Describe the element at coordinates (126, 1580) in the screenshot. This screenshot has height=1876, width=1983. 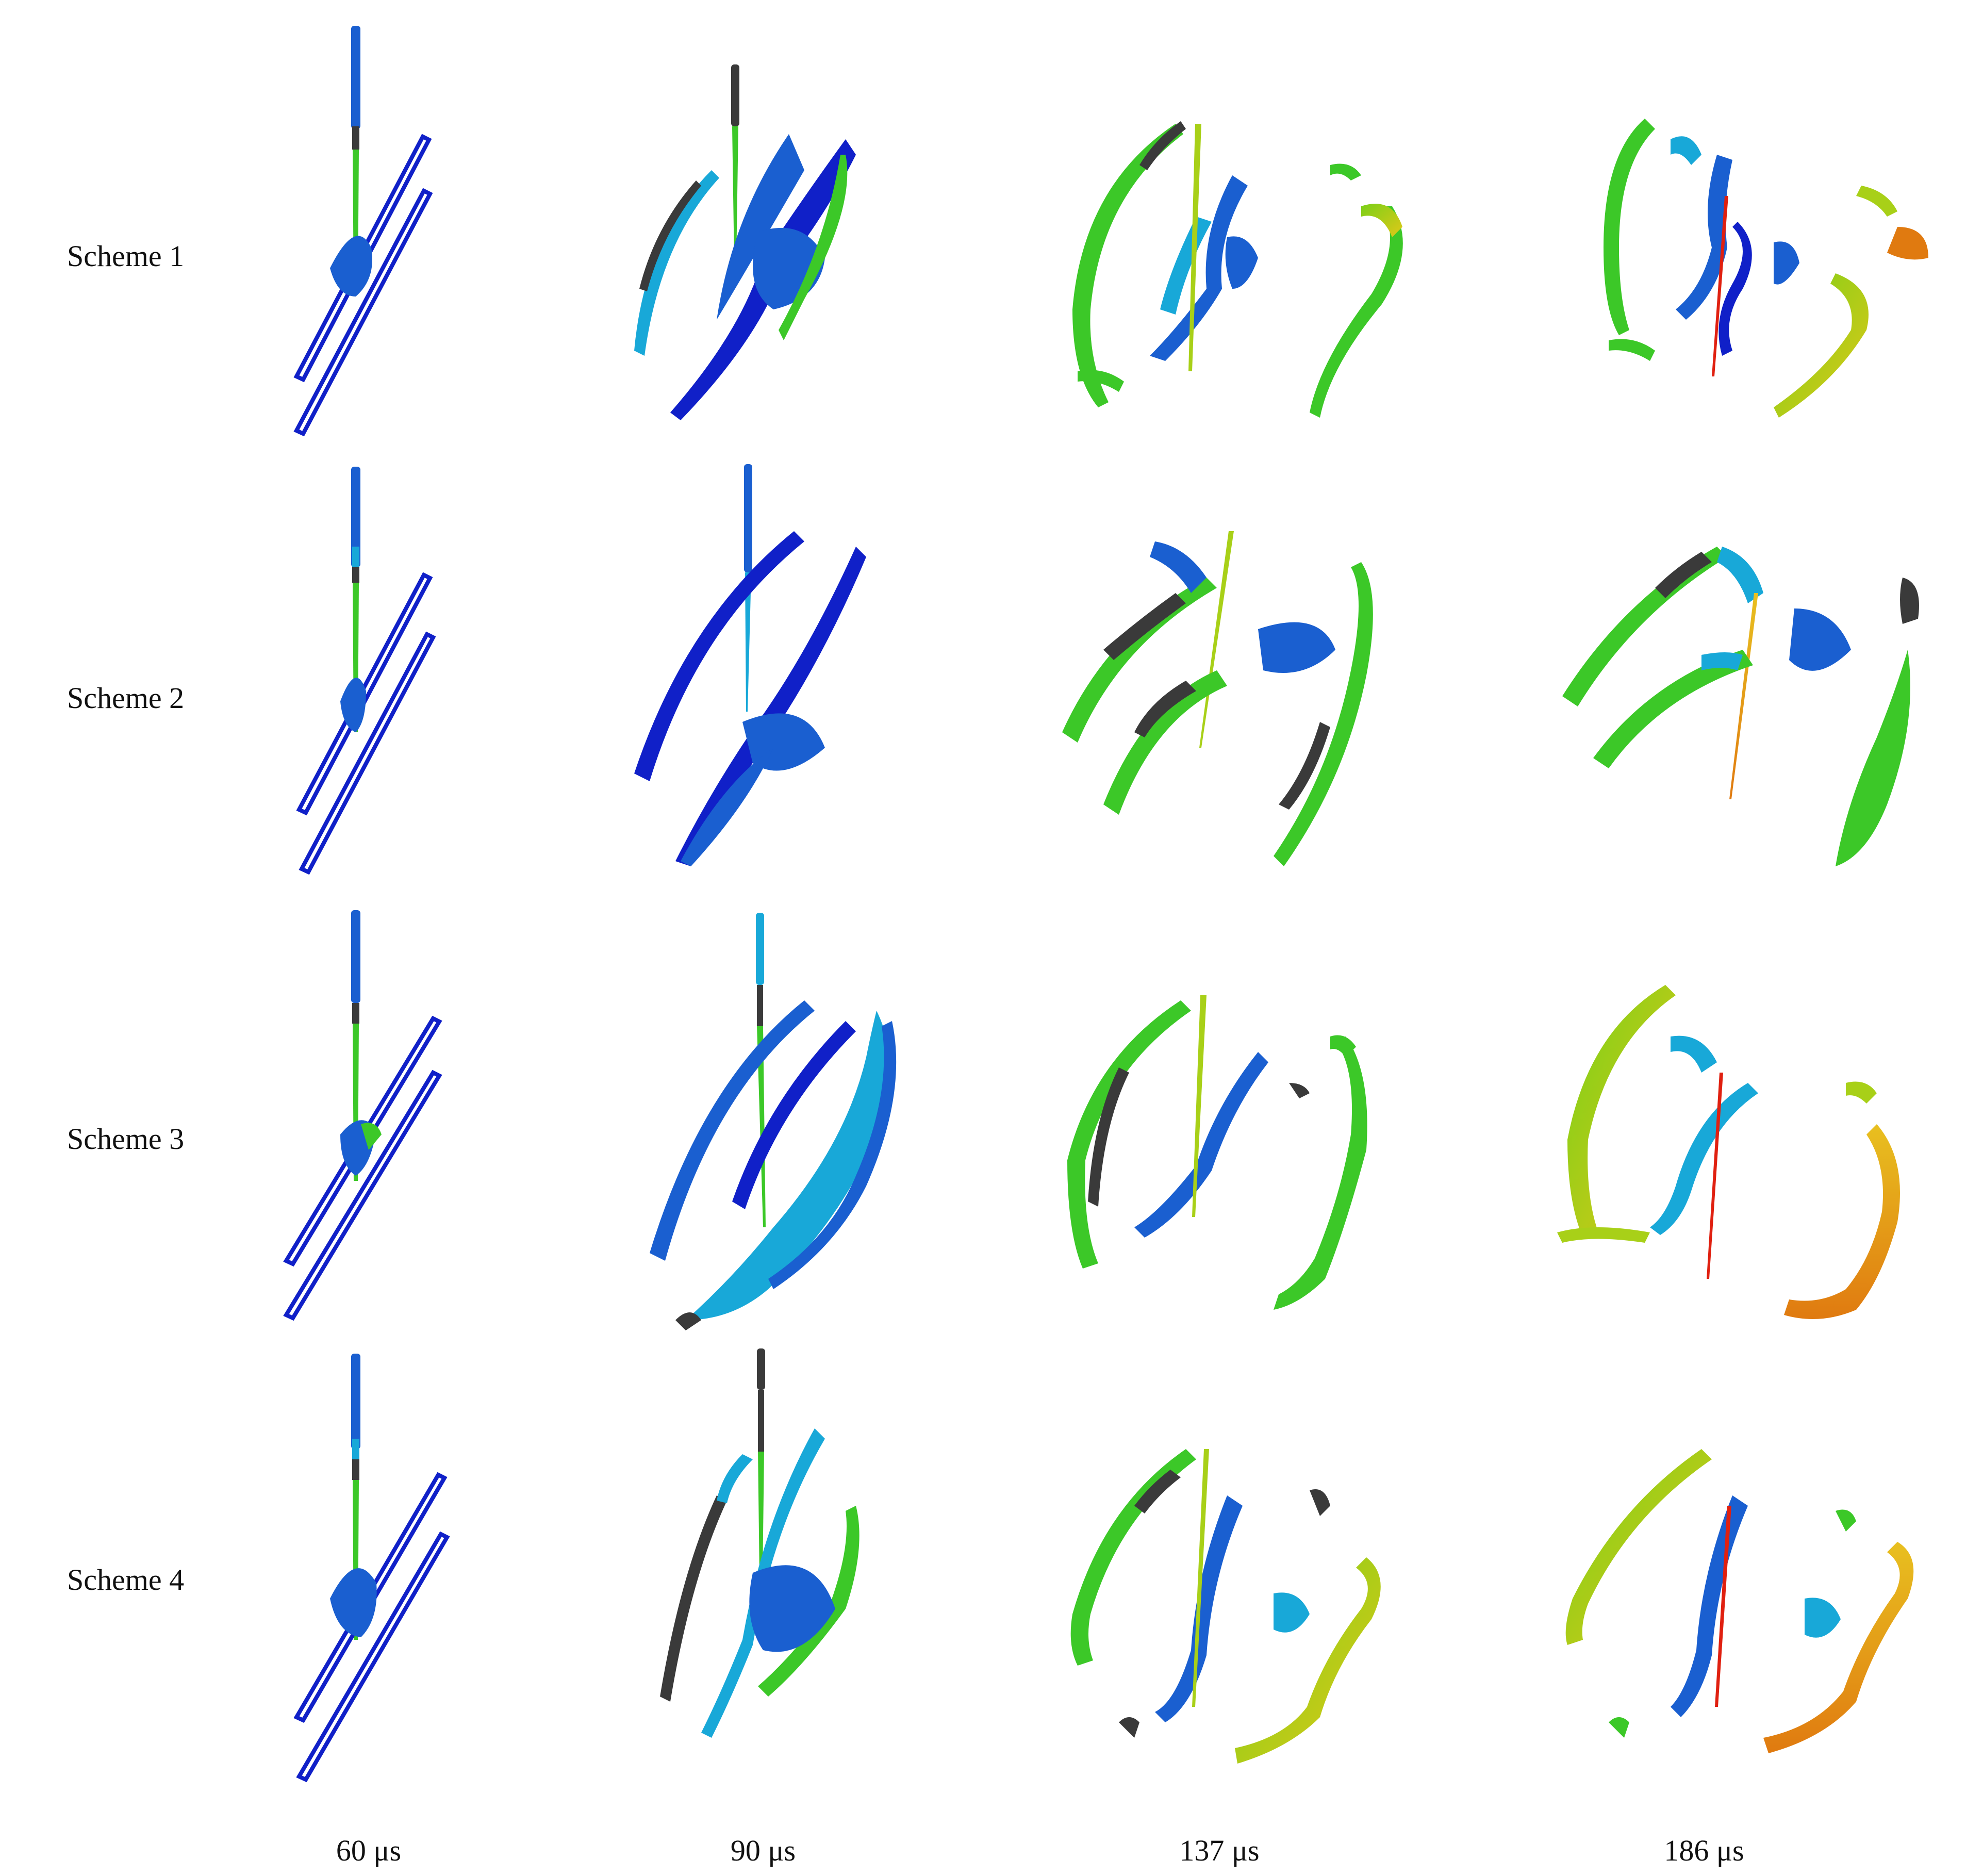
I see `row-label-scheme-4: Scheme 4` at that location.